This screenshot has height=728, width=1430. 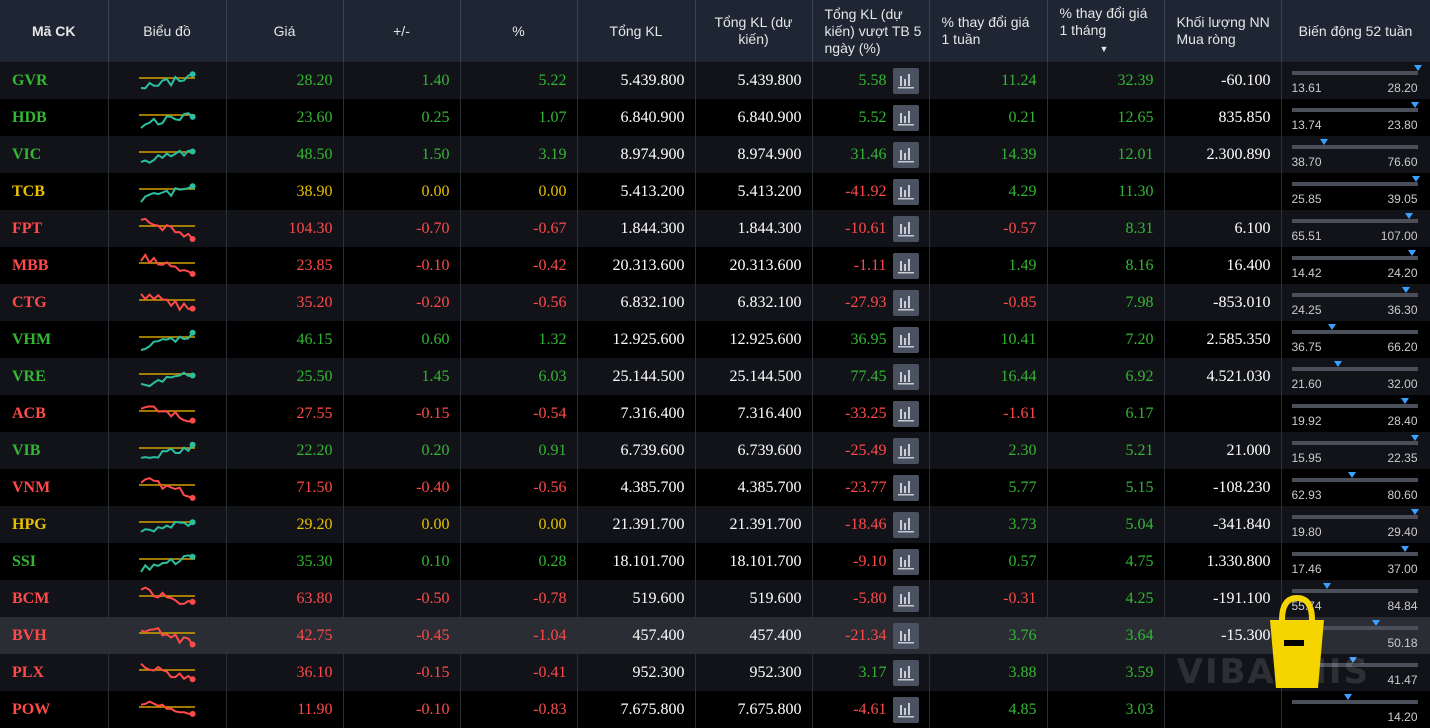 I want to click on header-range52: Biến động 52 tuần, so click(x=1355, y=31).